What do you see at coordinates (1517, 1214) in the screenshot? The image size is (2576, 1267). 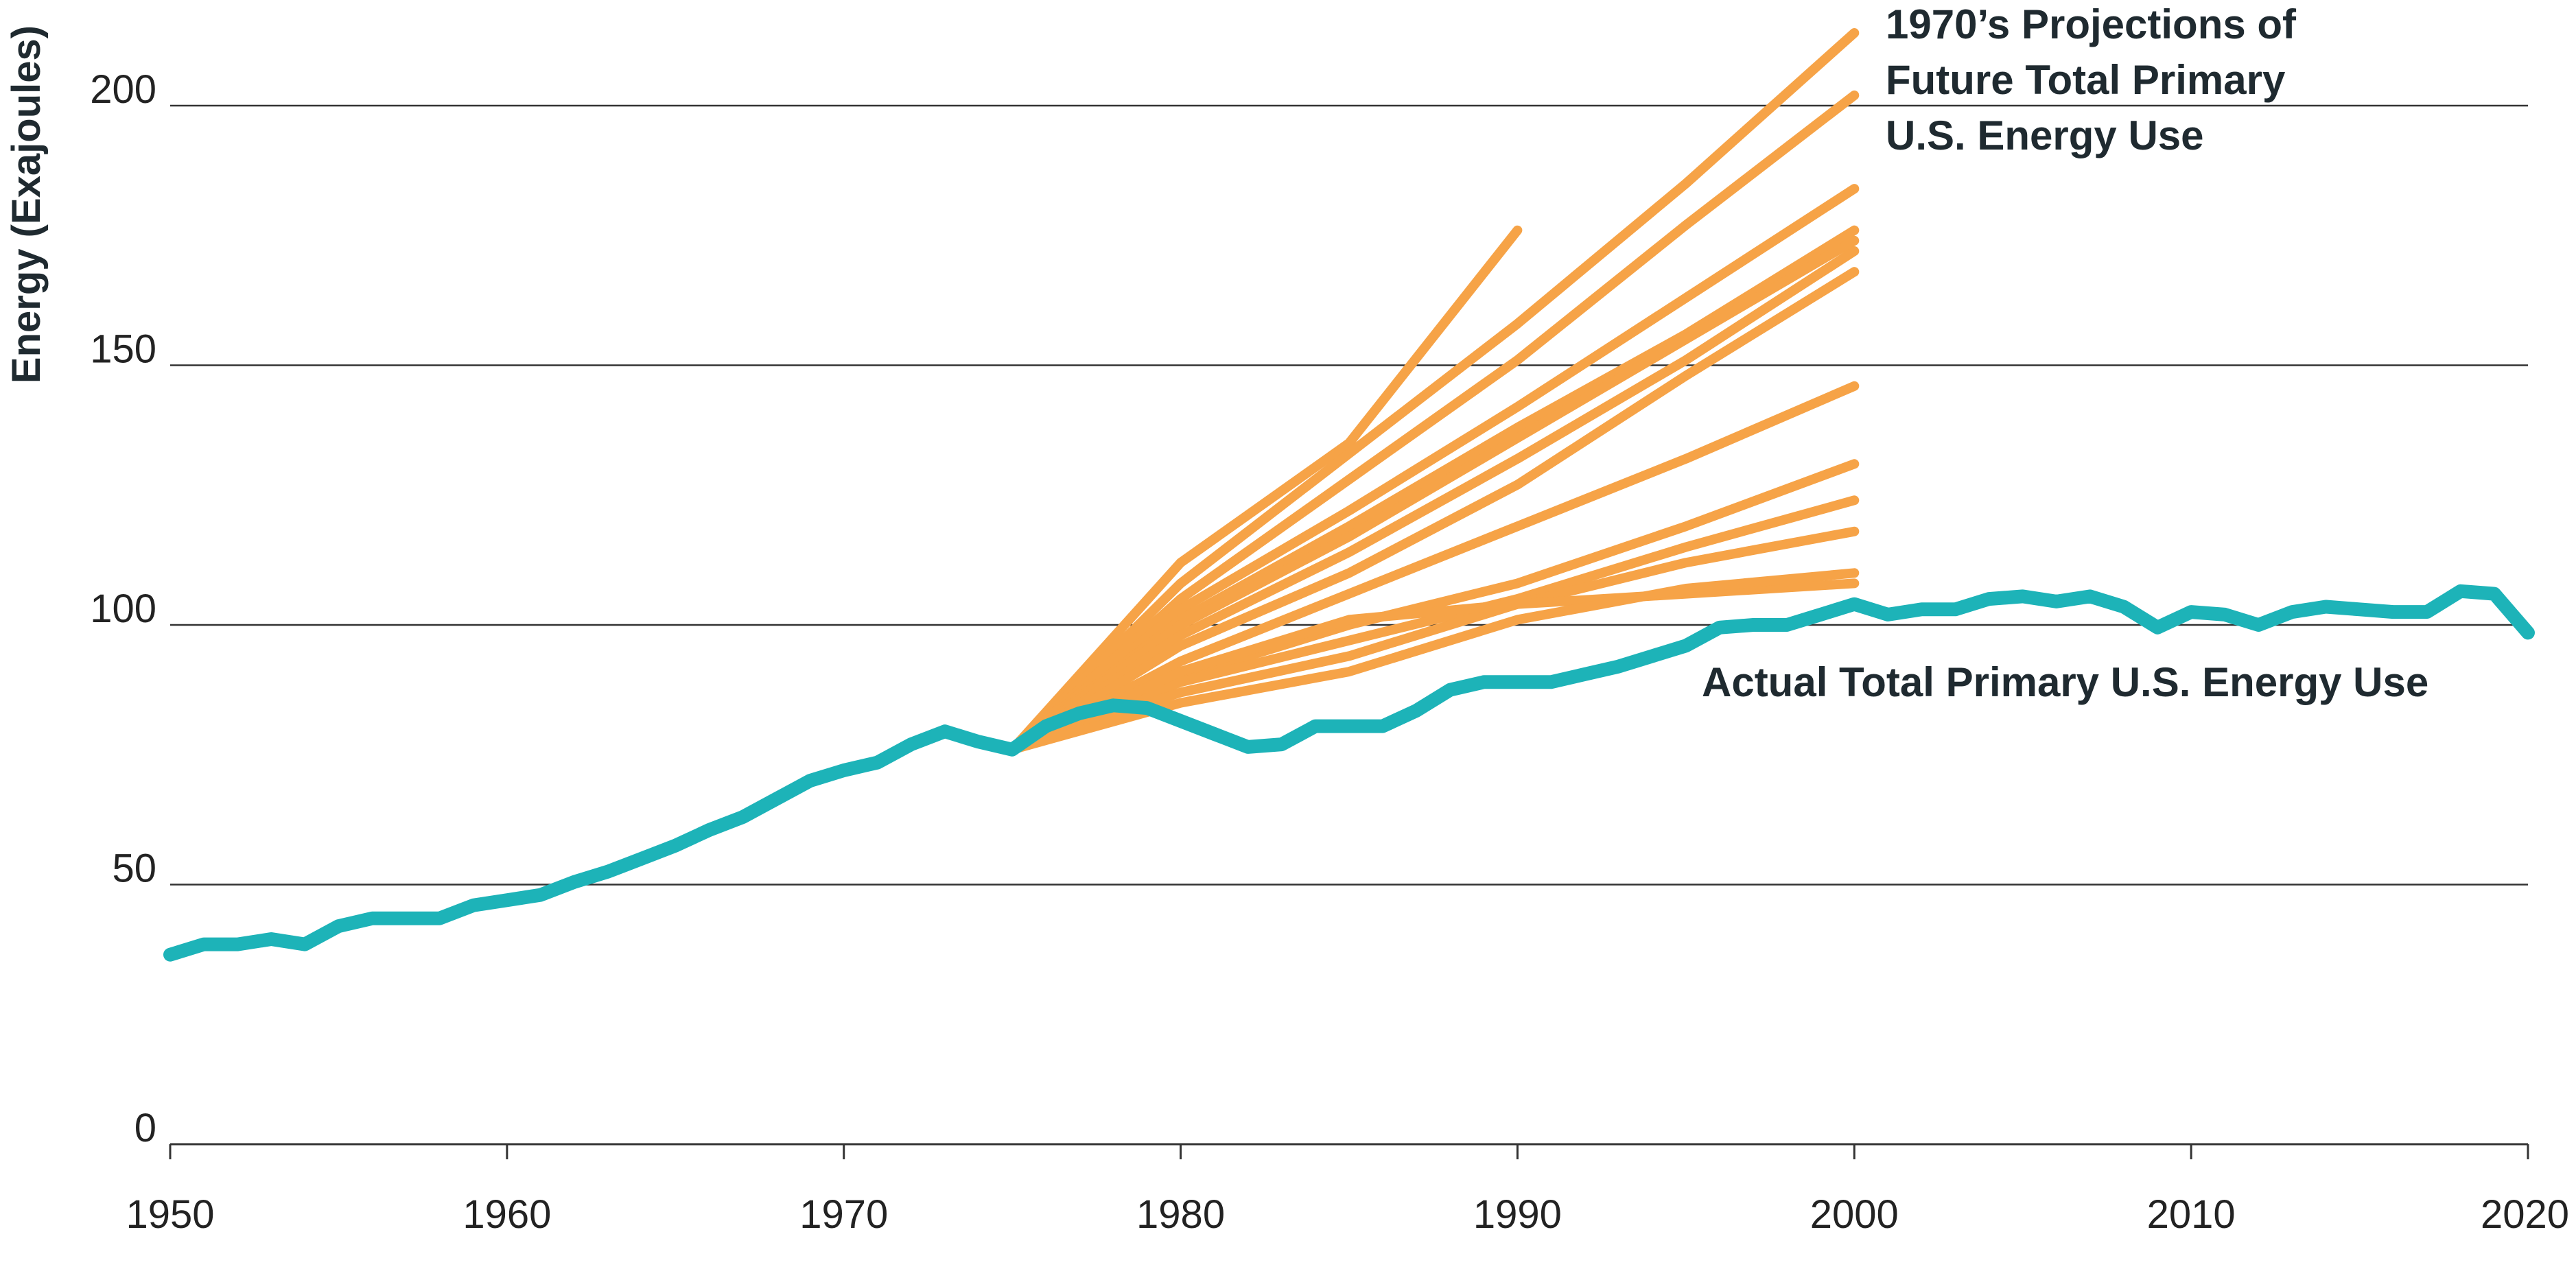 I see `x-tick-label: 1990` at bounding box center [1517, 1214].